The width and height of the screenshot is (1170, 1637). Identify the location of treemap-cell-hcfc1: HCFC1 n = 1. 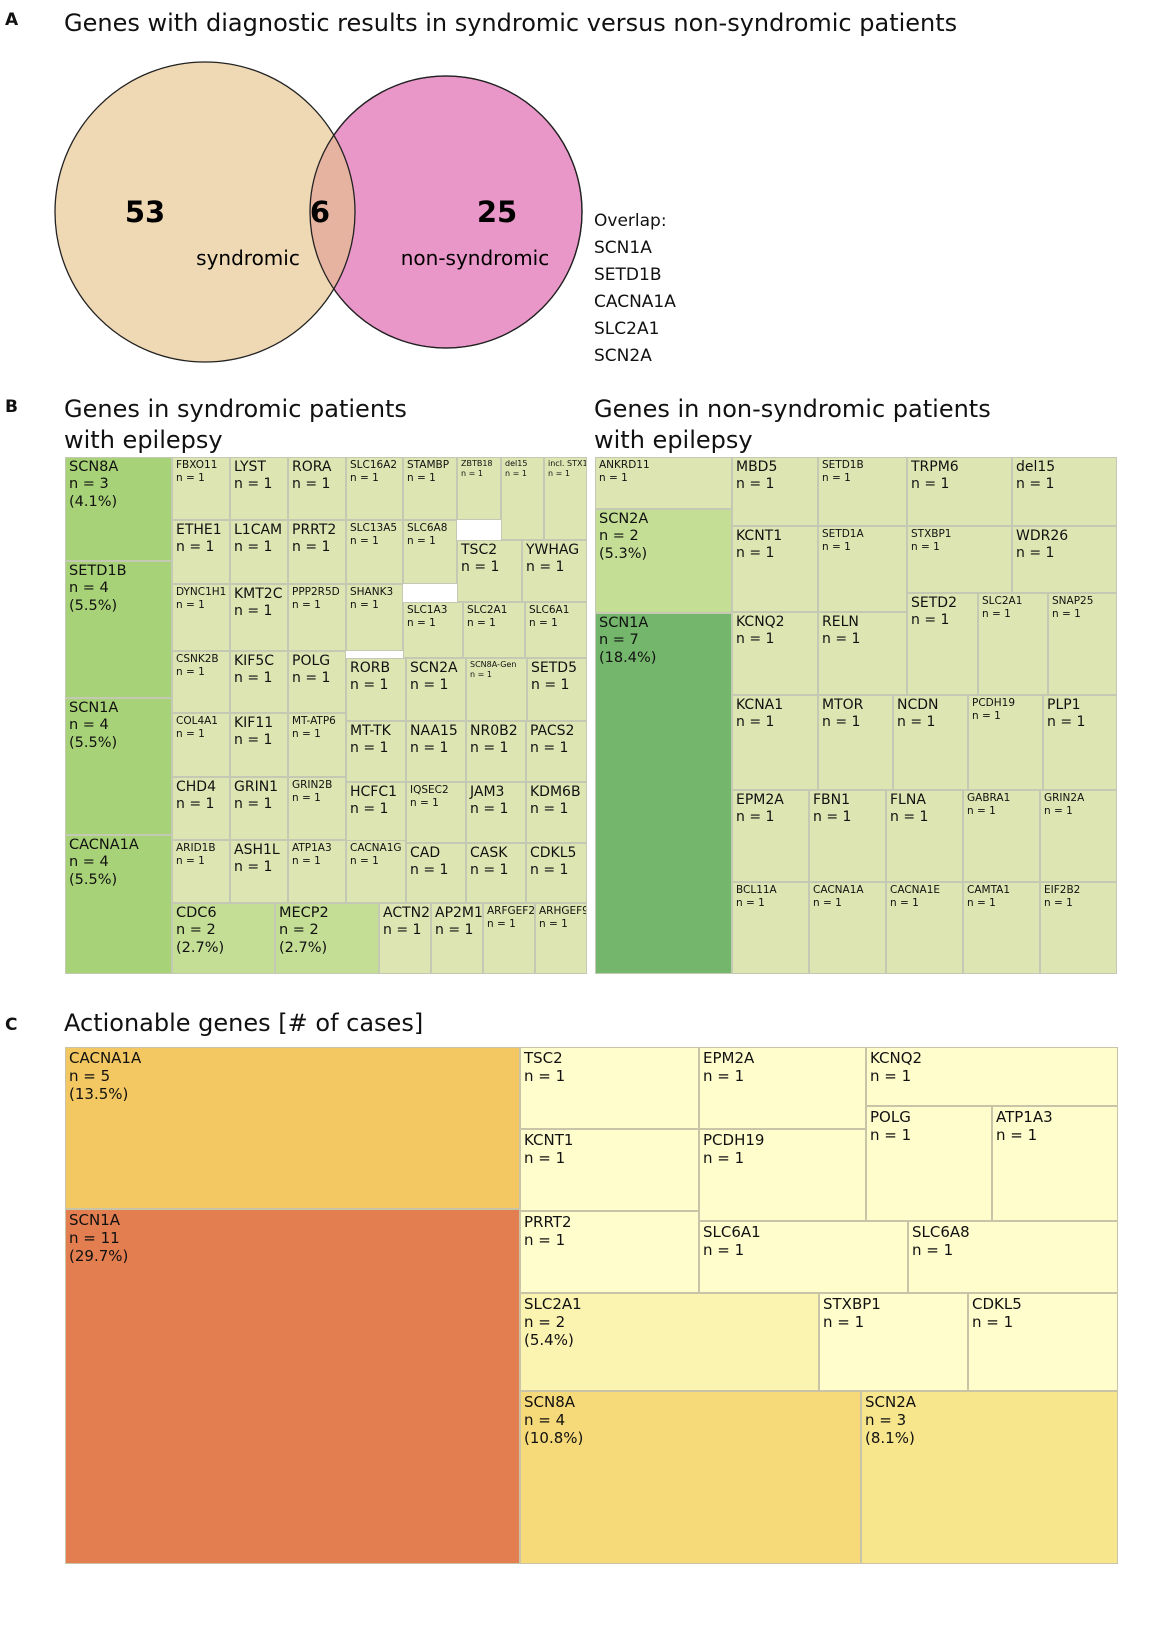
(376, 812).